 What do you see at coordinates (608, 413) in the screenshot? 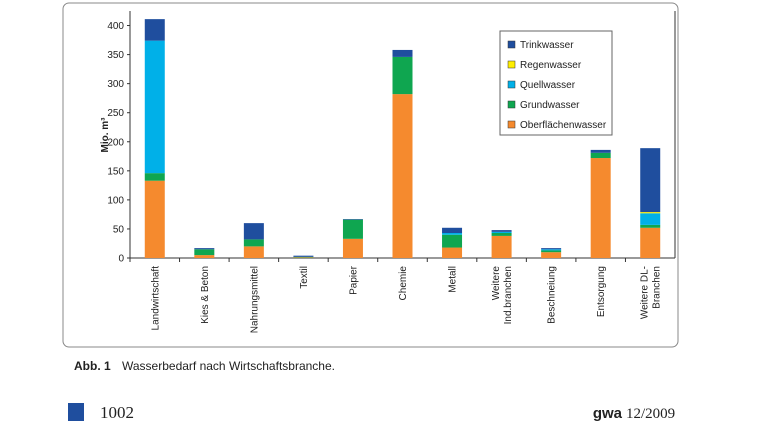
I see `journal: gwa` at bounding box center [608, 413].